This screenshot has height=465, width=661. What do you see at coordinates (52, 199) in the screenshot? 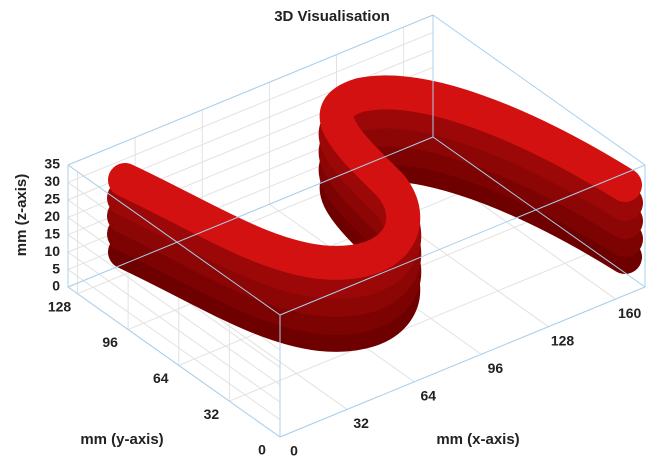
I see `z-tick-label: 25` at bounding box center [52, 199].